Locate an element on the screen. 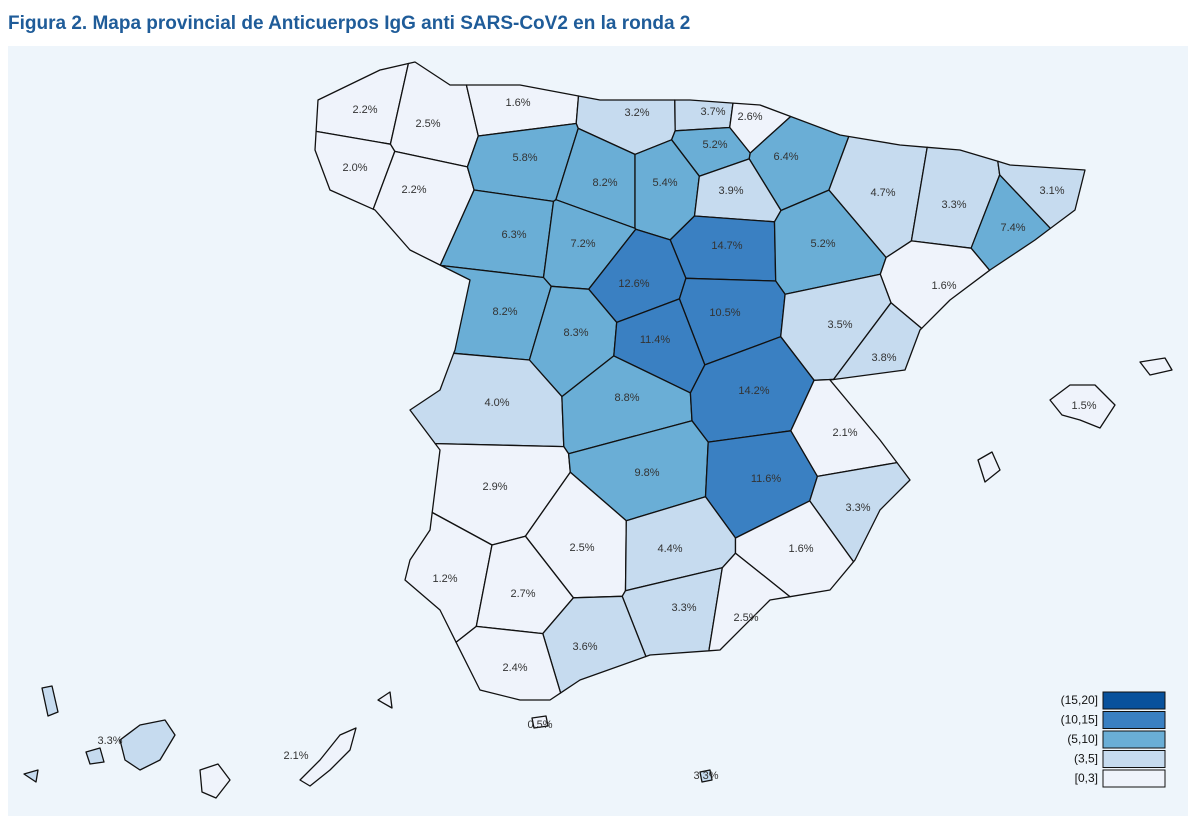 The image size is (1200, 829). value-label: 5.8% is located at coordinates (524, 158).